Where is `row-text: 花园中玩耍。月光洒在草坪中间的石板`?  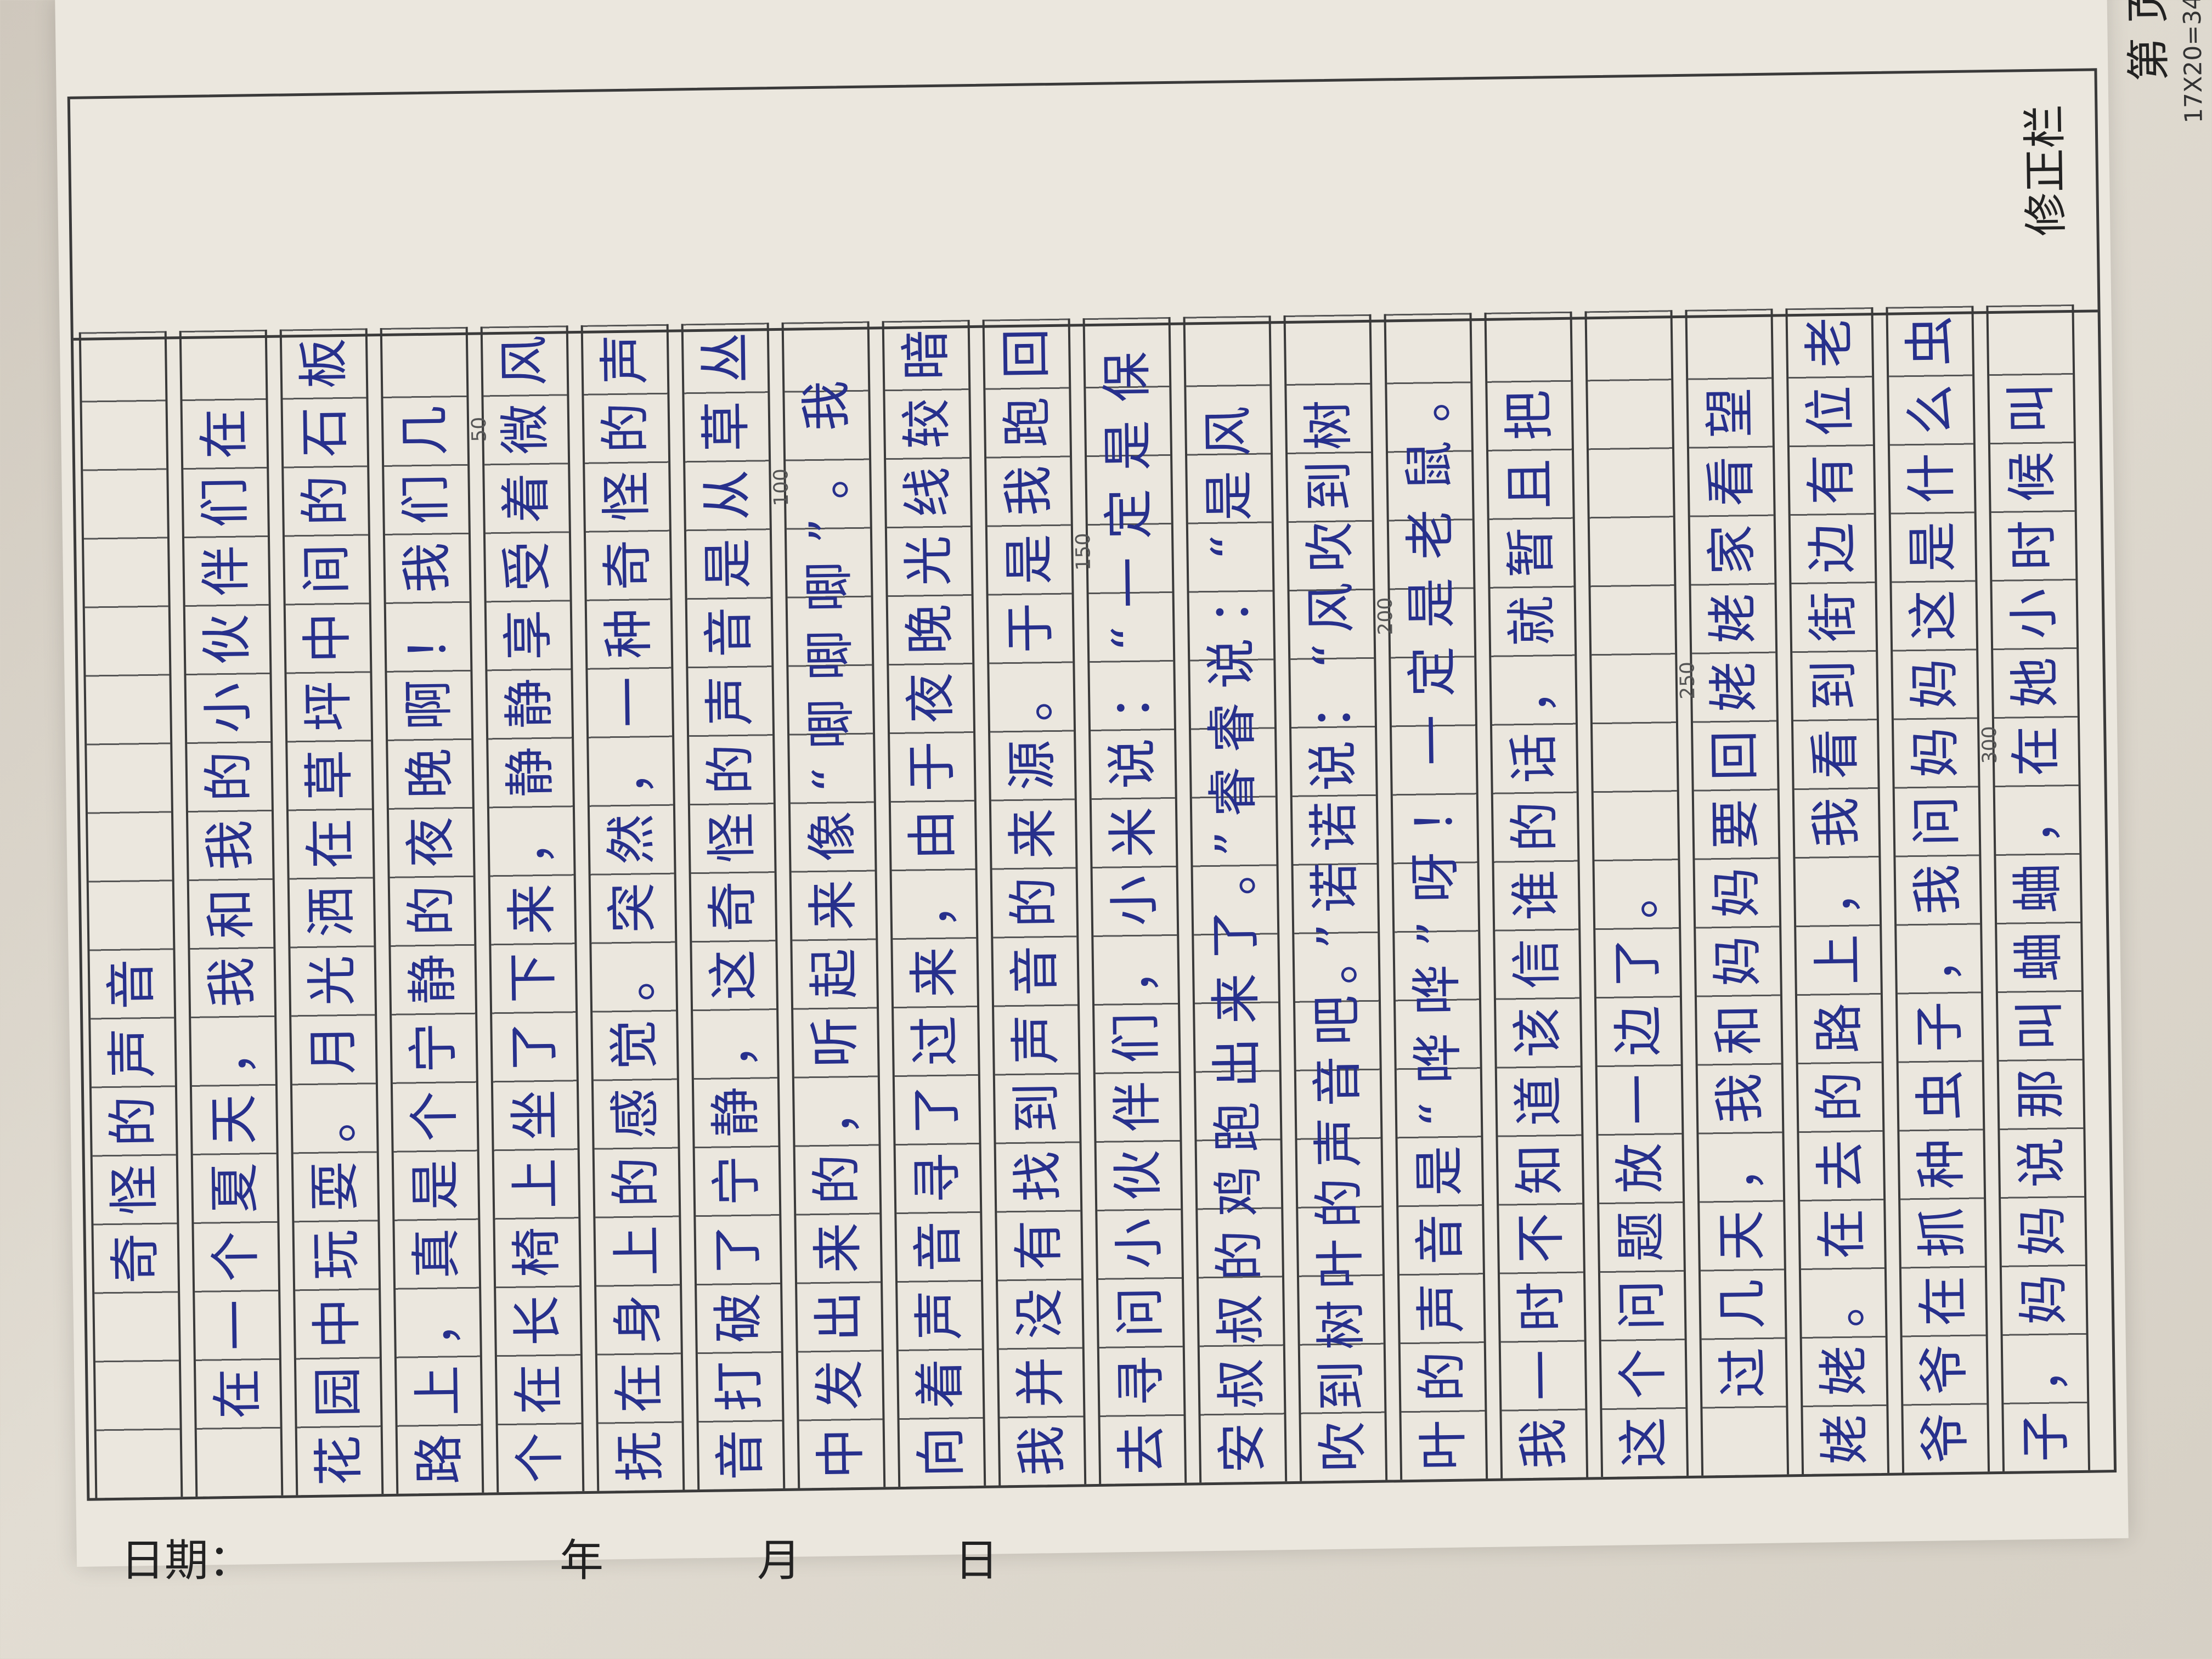 row-text: 花园中玩耍。月光洒在草坪中间的石板 is located at coordinates (331, 903).